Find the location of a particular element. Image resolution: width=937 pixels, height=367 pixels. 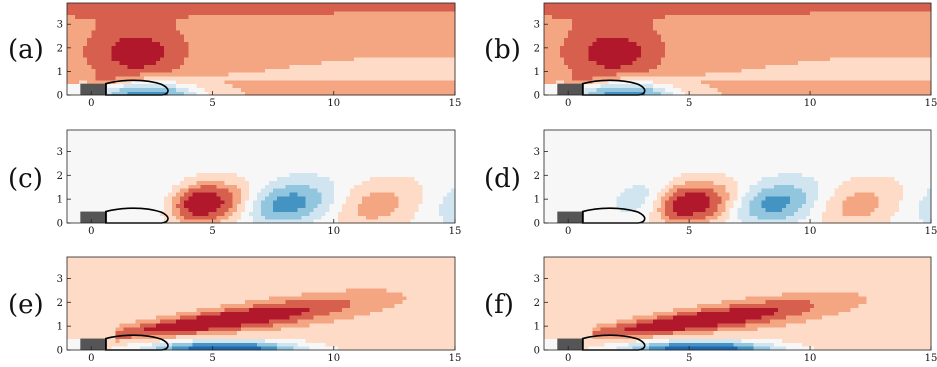

x-tick-label: 15 is located at coordinates (455, 103).